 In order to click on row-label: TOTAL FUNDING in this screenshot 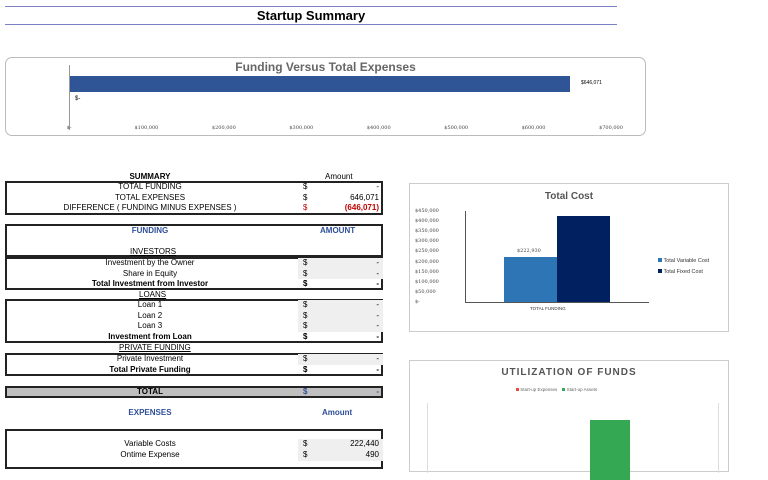, I will do `click(150, 186)`.